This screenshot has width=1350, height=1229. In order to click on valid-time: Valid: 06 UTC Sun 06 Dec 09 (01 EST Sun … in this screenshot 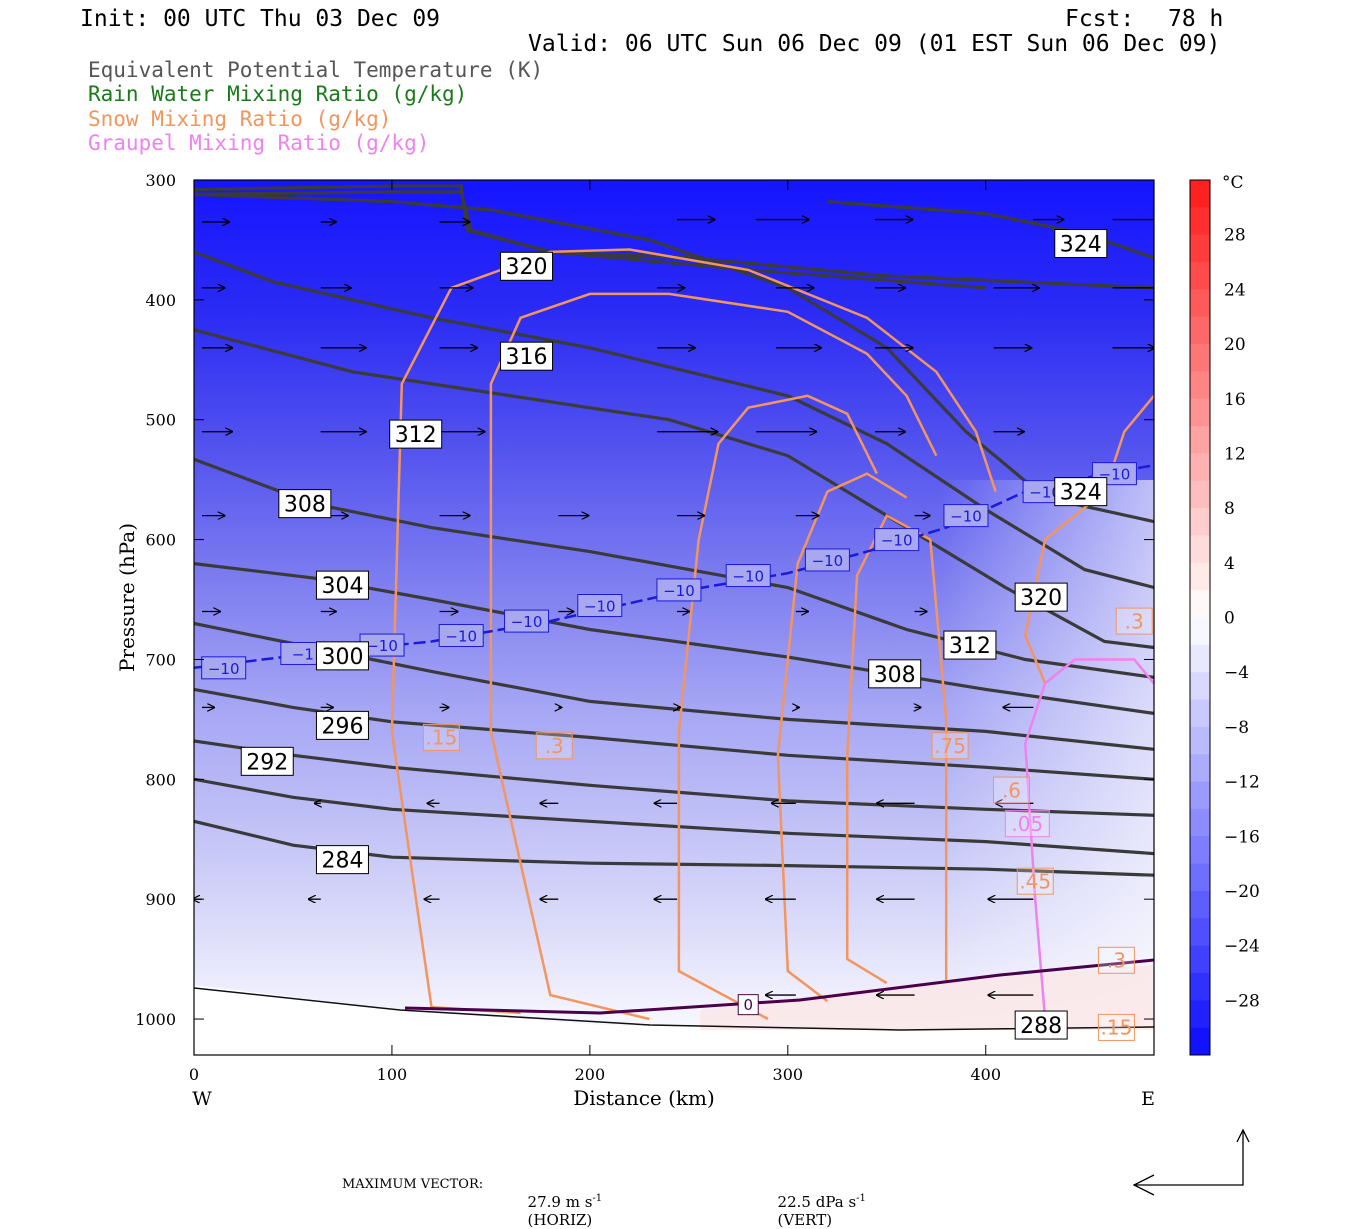, I will do `click(874, 44)`.